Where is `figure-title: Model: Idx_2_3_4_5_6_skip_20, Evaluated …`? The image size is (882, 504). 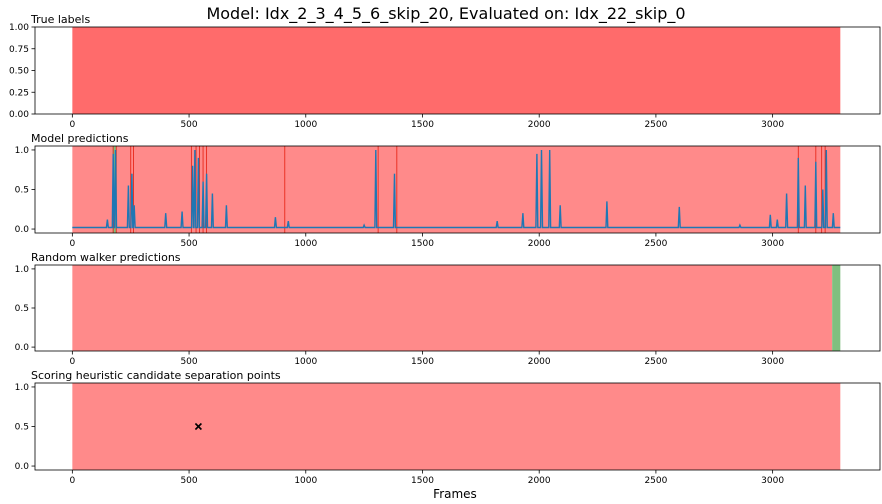
figure-title: Model: Idx_2_3_4_5_6_skip_20, Evaluated … is located at coordinates (445, 14).